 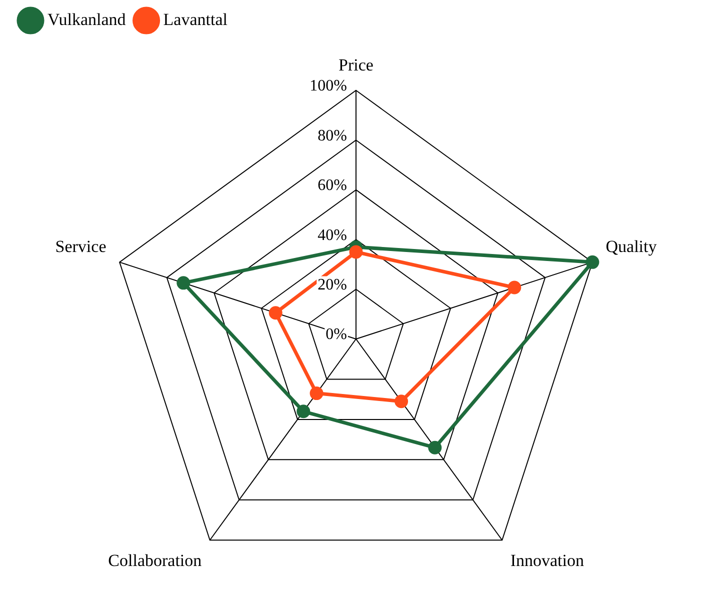 What do you see at coordinates (80, 246) in the screenshot?
I see `spoke-label: Service` at bounding box center [80, 246].